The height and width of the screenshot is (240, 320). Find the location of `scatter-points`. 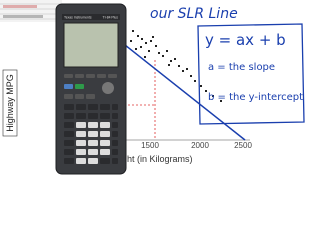

scatter-points is located at coordinates (176, 66).